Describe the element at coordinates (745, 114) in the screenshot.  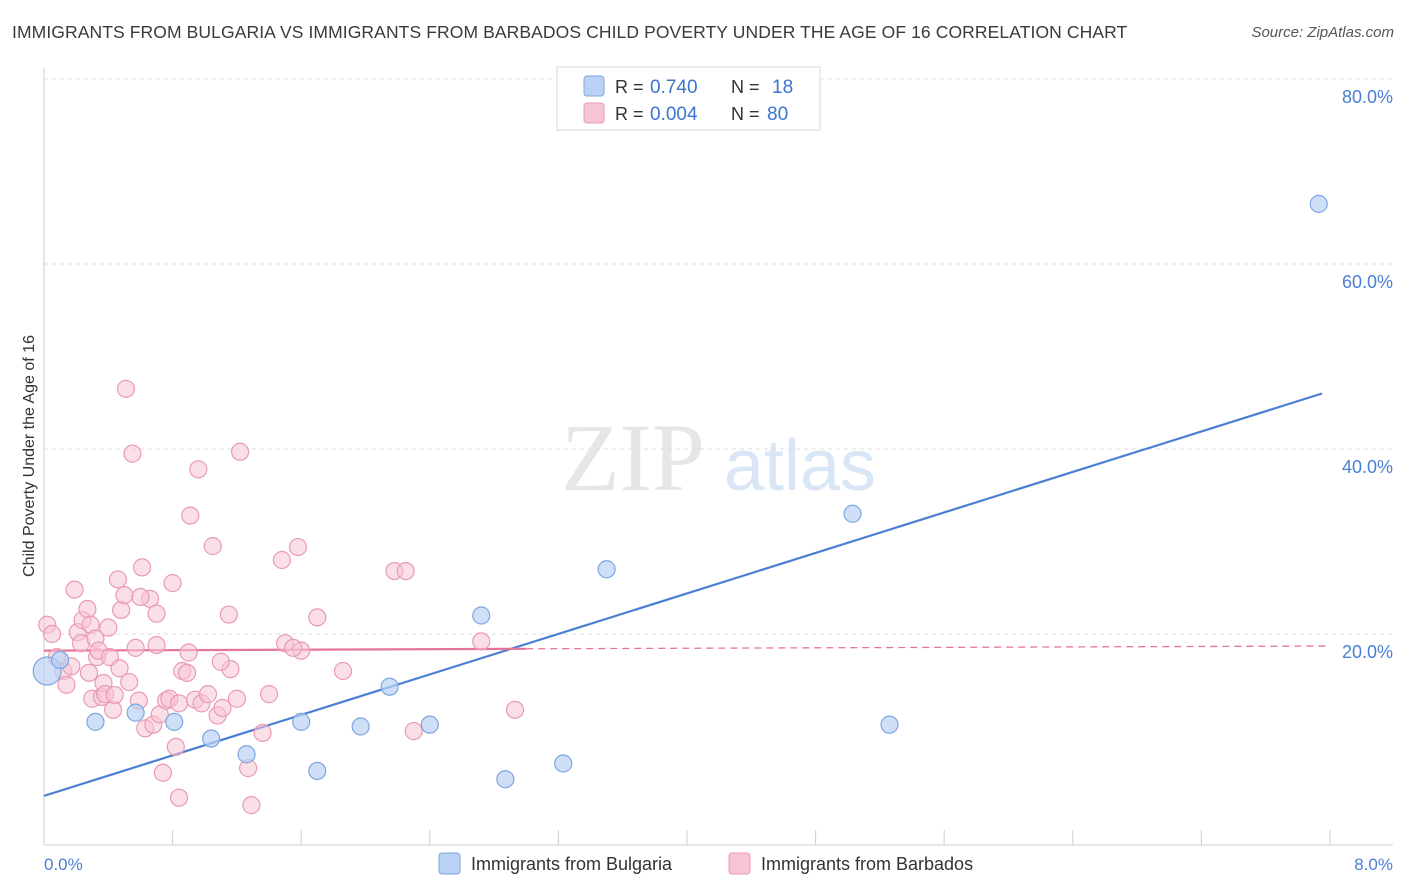
I see `stats-n-label-barbados: N =` at that location.